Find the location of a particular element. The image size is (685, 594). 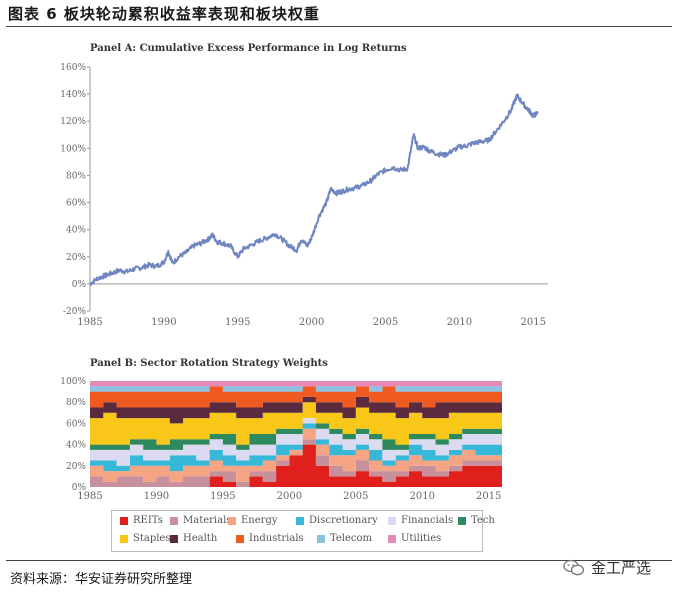

bottom-divider is located at coordinates (339, 560).